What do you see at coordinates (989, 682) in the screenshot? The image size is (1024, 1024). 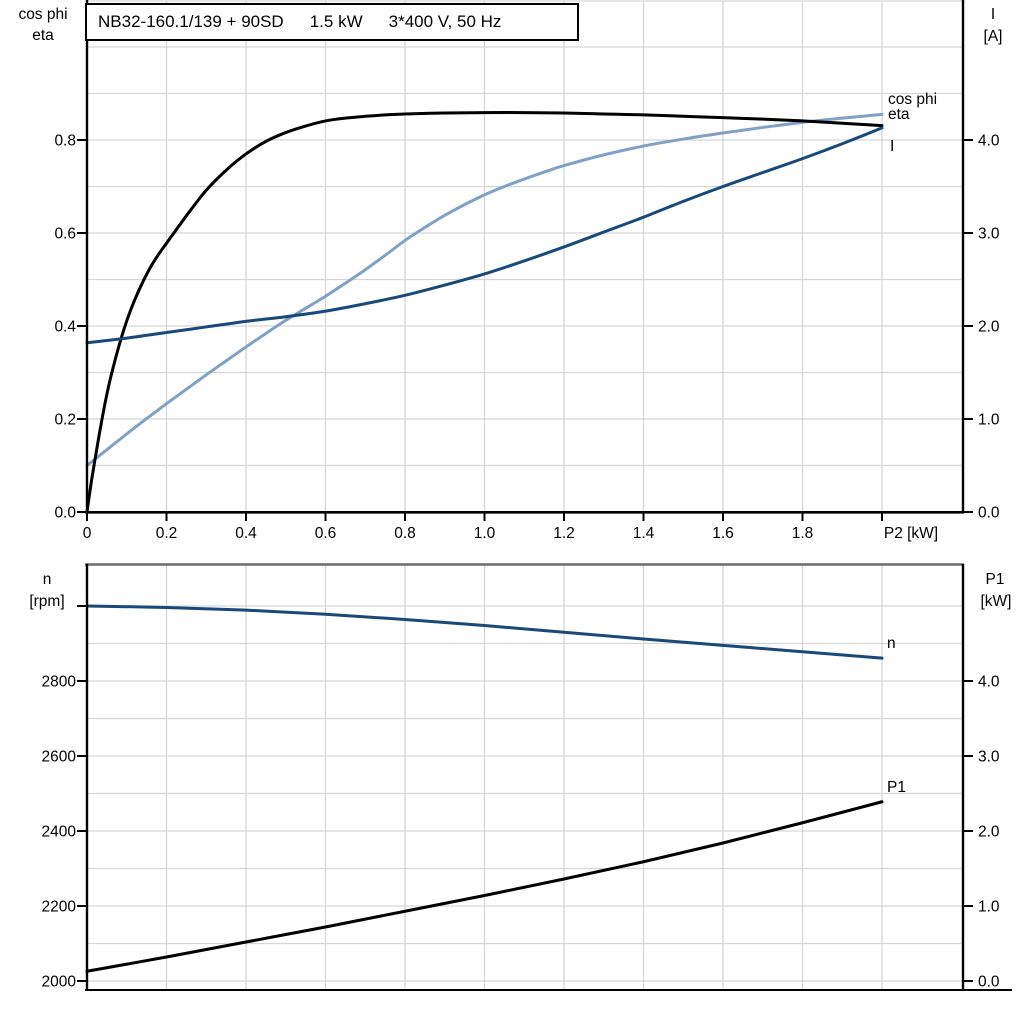 I see `bottom-right-tick-label: 4.0` at bounding box center [989, 682].